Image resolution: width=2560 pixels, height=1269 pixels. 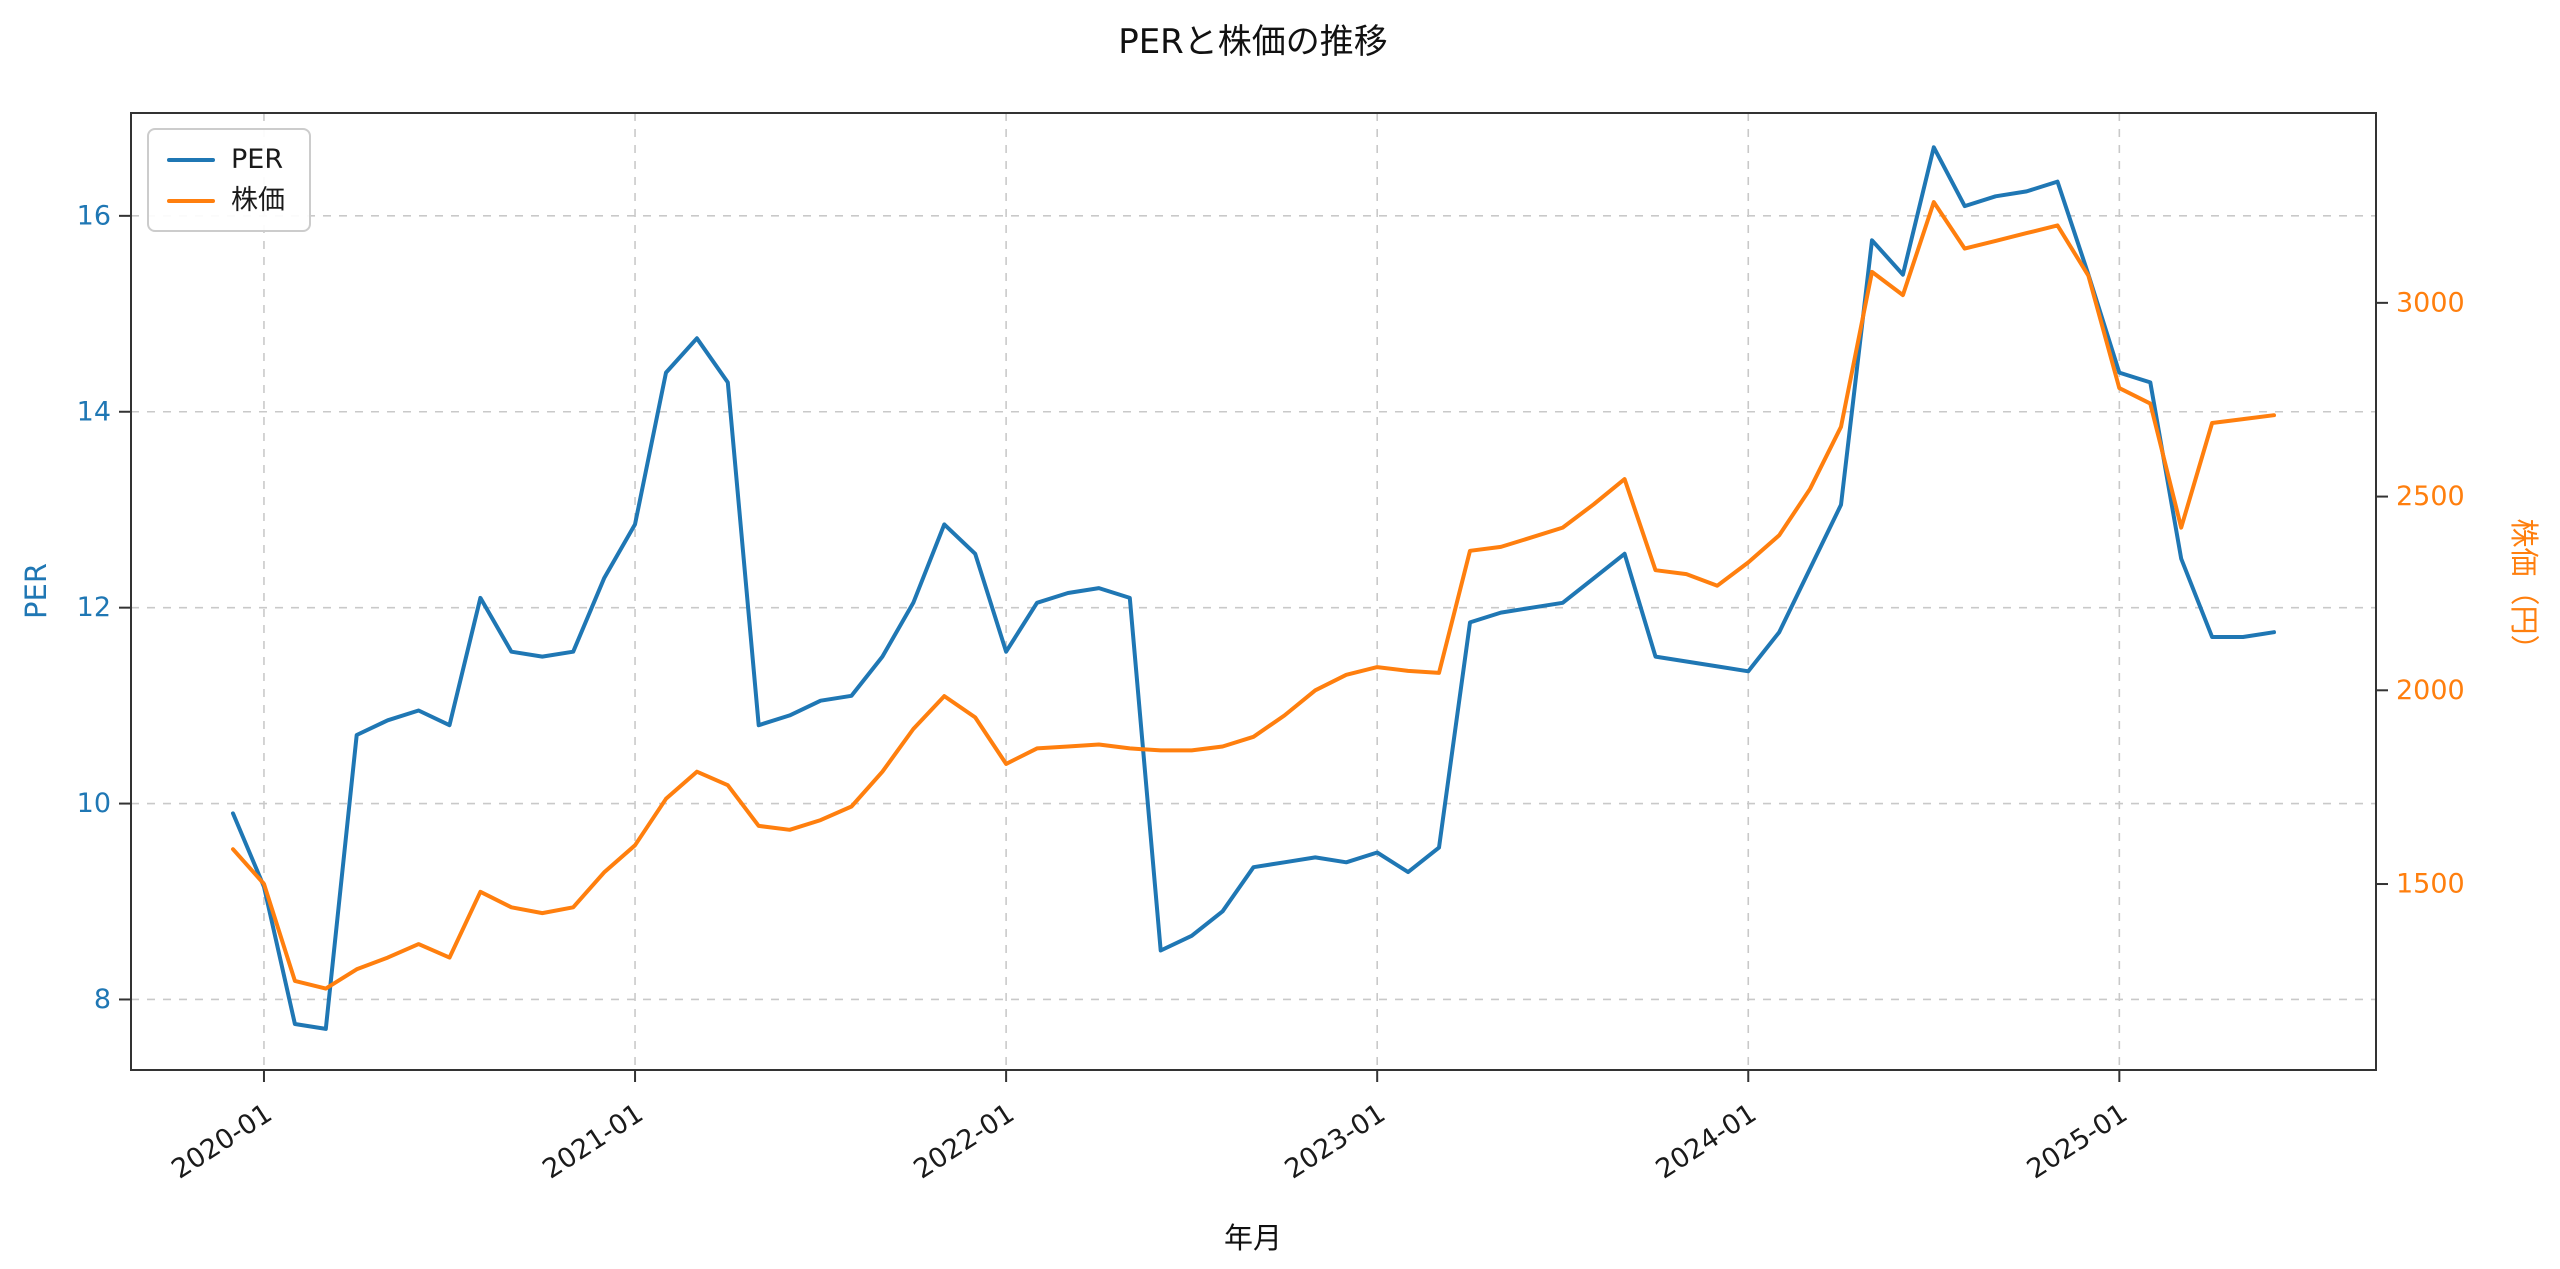 I want to click on per-line-swatch, so click(x=191, y=159).